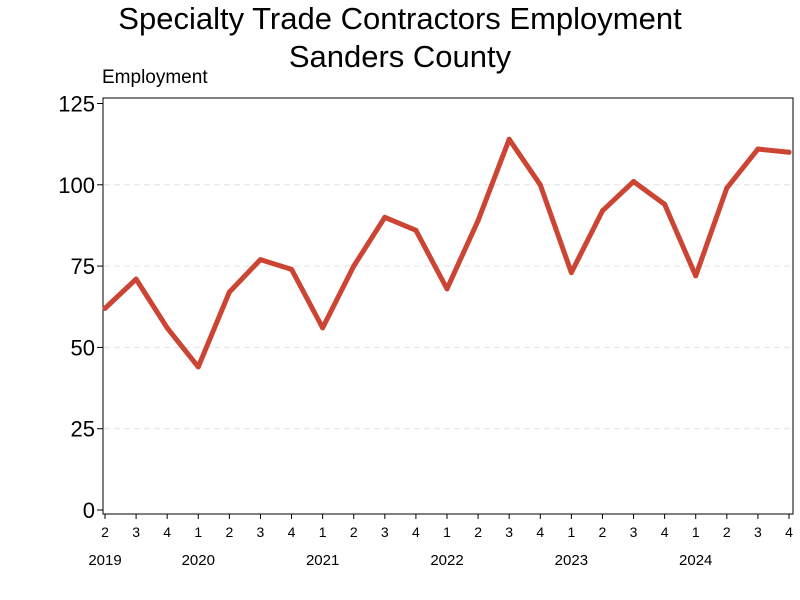 This screenshot has width=800, height=600. What do you see at coordinates (83, 429) in the screenshot?
I see `y-tick-label: 25` at bounding box center [83, 429].